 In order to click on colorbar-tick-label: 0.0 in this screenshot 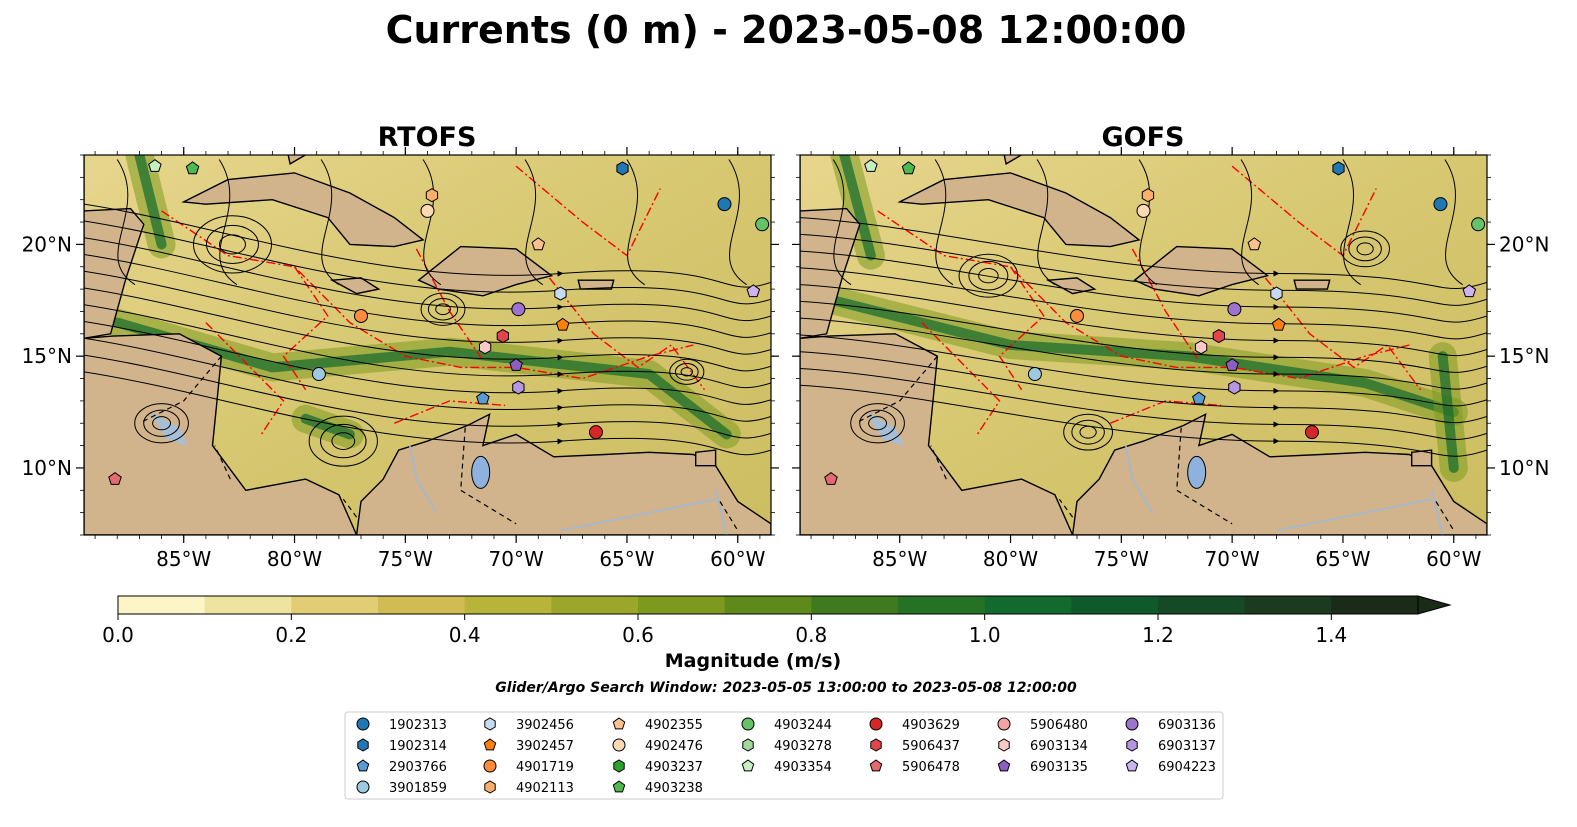, I will do `click(118, 635)`.